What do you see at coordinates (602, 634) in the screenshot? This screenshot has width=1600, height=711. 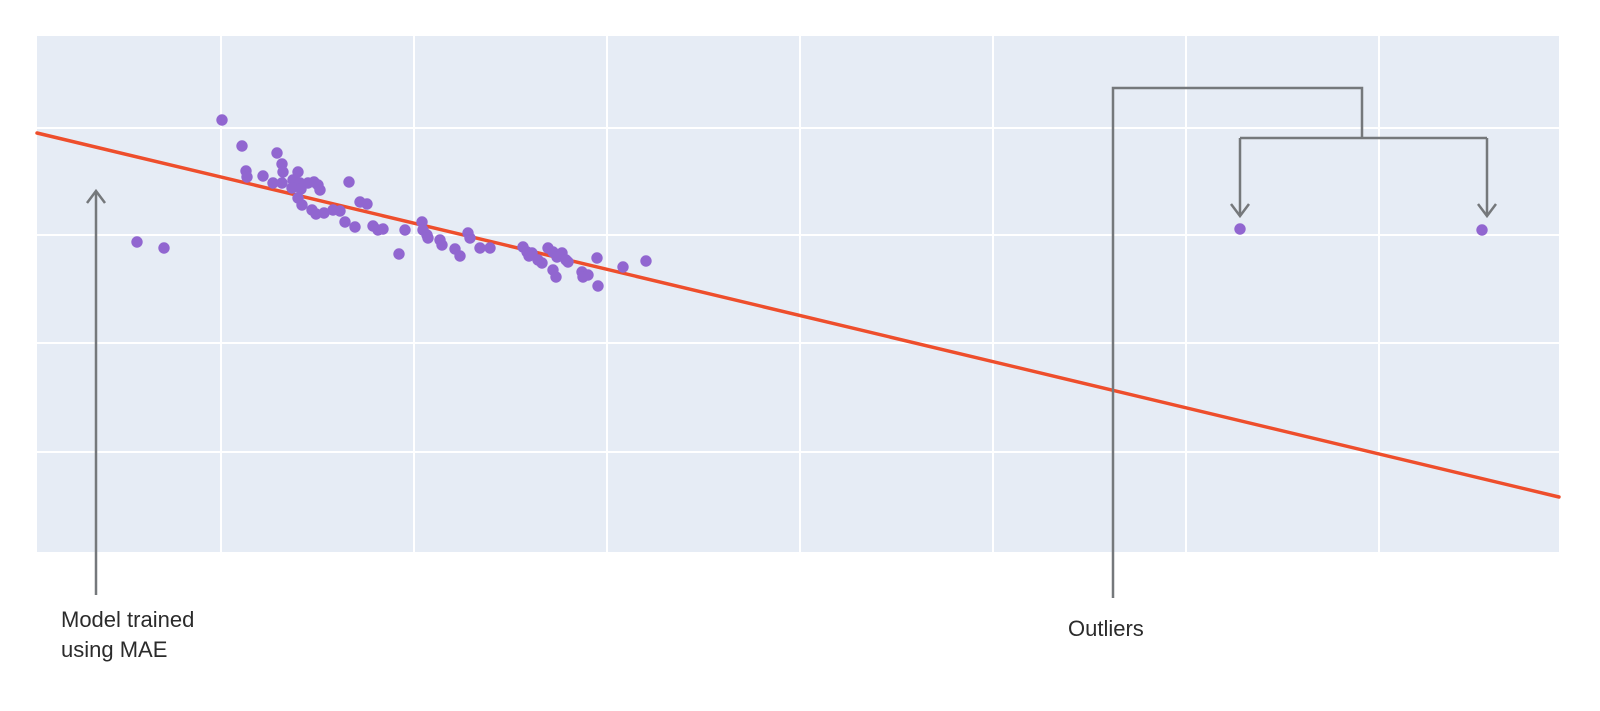 I see `label-layer: Model trained using MAE Outliers` at bounding box center [602, 634].